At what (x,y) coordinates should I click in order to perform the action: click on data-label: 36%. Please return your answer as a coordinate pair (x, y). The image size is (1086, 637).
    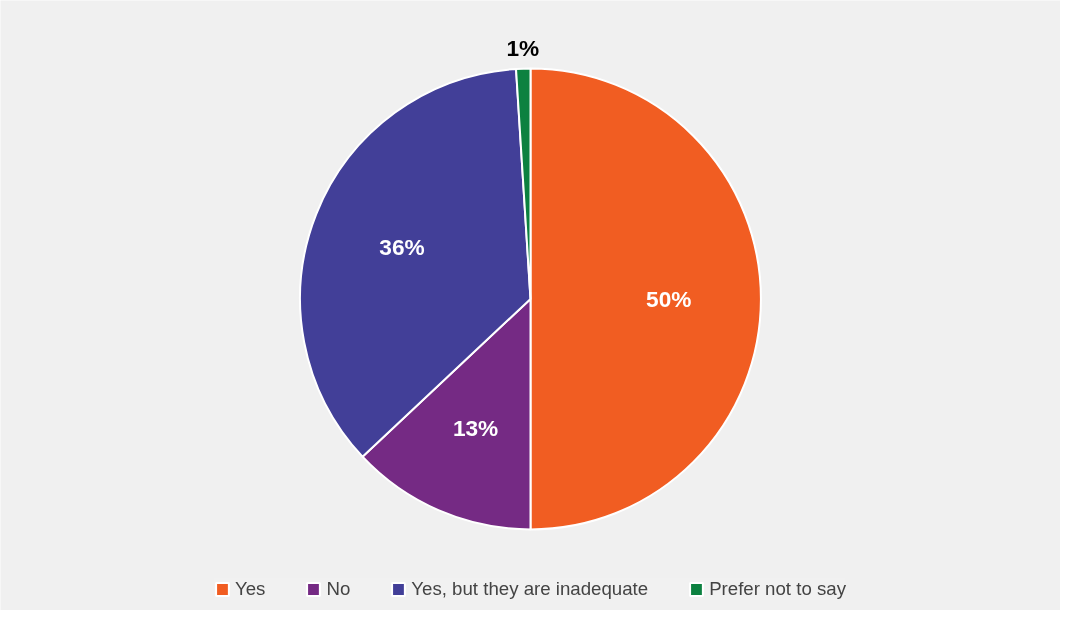
    Looking at the image, I should click on (402, 247).